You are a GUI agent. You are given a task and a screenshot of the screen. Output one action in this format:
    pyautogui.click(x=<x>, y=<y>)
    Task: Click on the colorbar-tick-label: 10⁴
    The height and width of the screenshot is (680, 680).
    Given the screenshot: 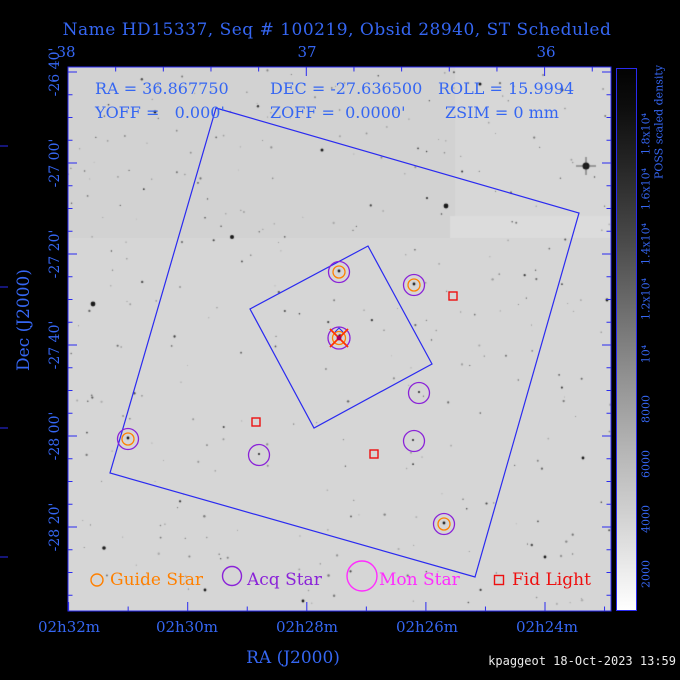 What is the action you would take?
    pyautogui.click(x=646, y=354)
    